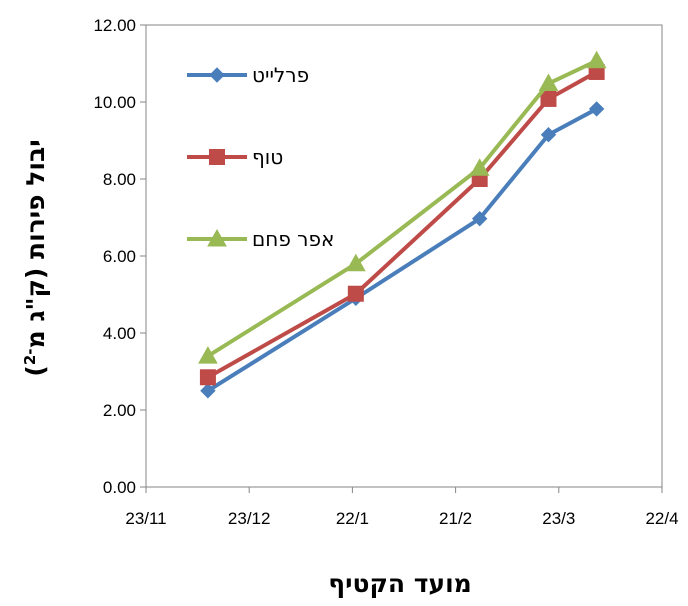 Image resolution: width=688 pixels, height=606 pixels. What do you see at coordinates (280, 75) in the screenshot?
I see `legend-label: פרלייט` at bounding box center [280, 75].